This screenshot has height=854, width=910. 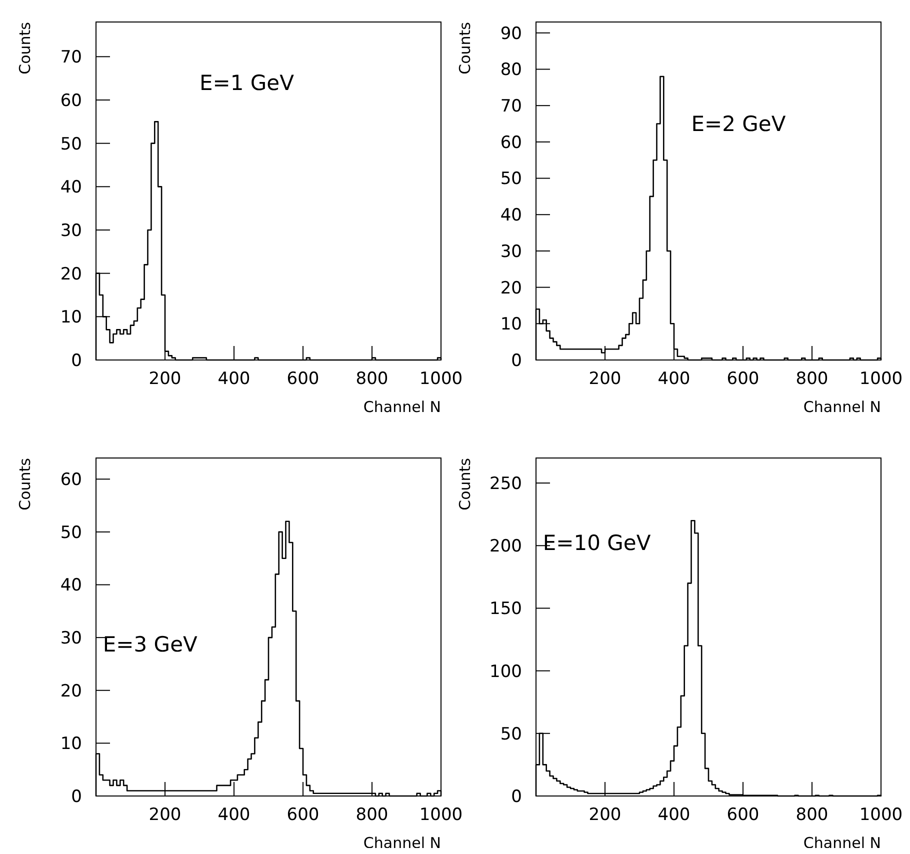 I want to click on y-tick-label: 100, so click(x=506, y=672).